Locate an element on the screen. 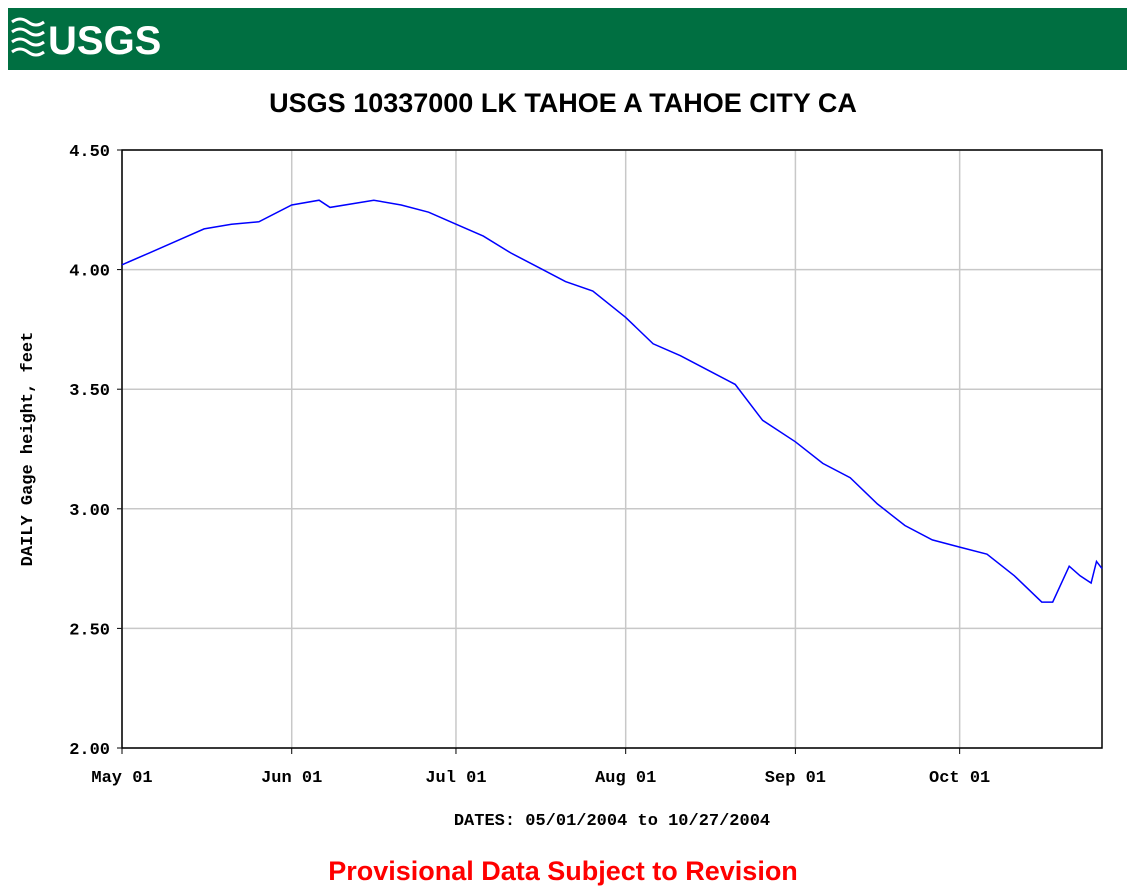 The height and width of the screenshot is (893, 1127). y-tick-label: 4.50 is located at coordinates (89, 152).